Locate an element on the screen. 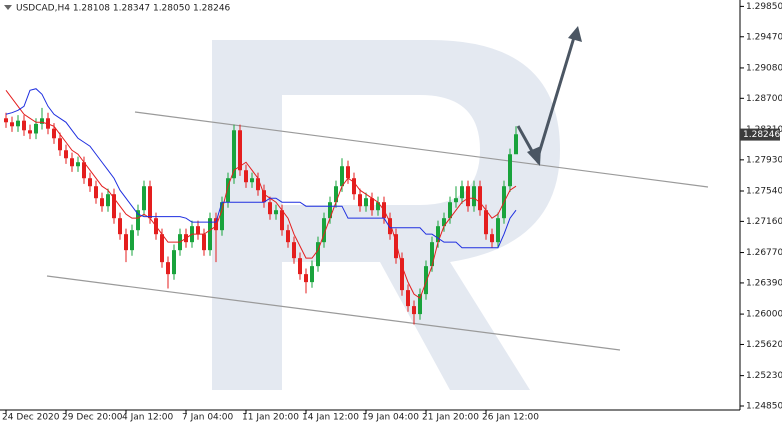  y-tick-label: 1.26000 is located at coordinates (764, 315).